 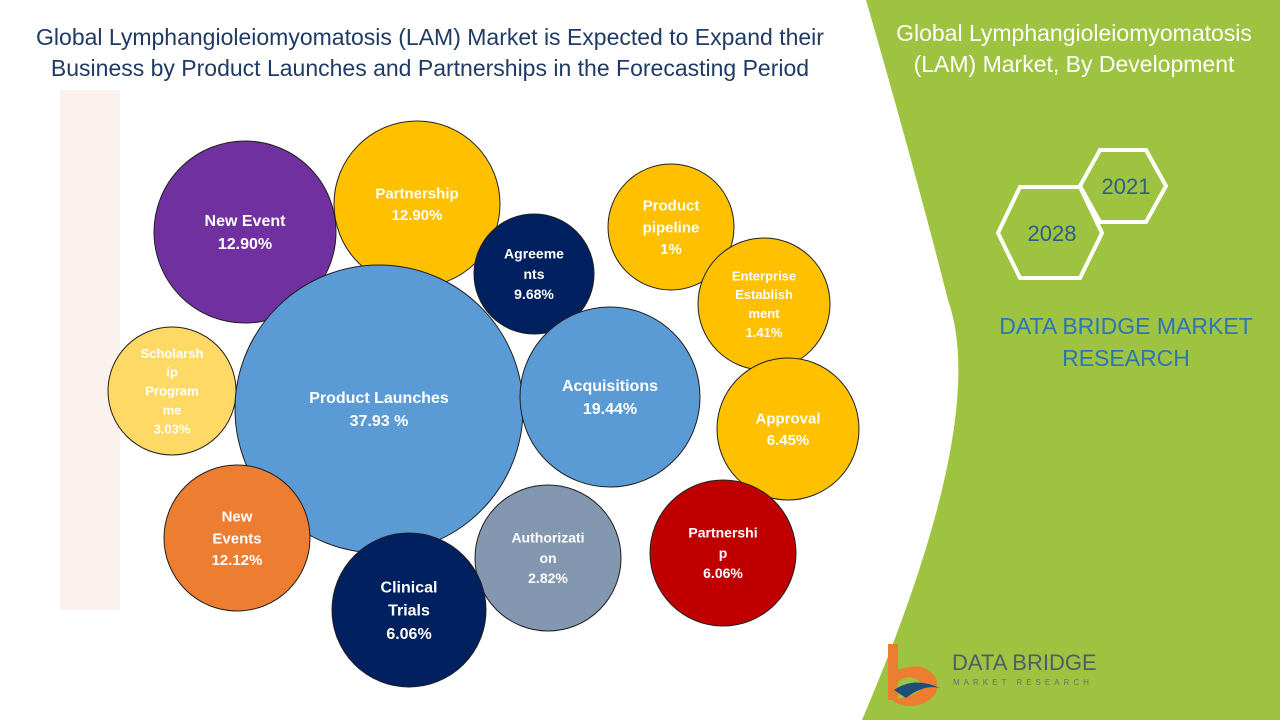 I want to click on bubble-clinicaltrials: Clinical Trials 6.06%, so click(x=409, y=610).